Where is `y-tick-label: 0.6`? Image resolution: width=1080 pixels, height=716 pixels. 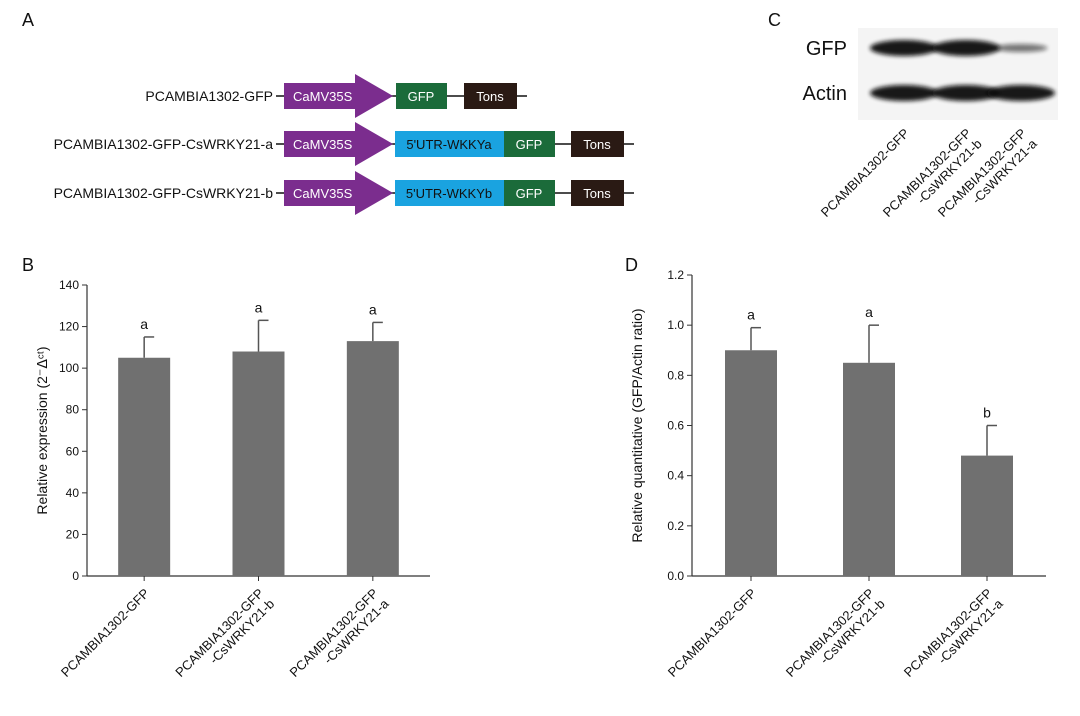 y-tick-label: 0.6 is located at coordinates (675, 426).